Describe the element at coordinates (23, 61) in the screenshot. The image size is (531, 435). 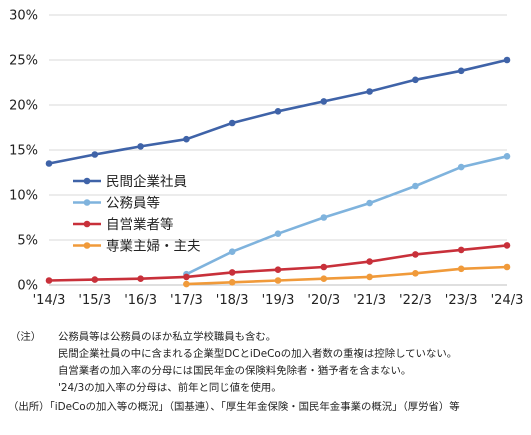
I see `y-tick-label: 25%` at that location.